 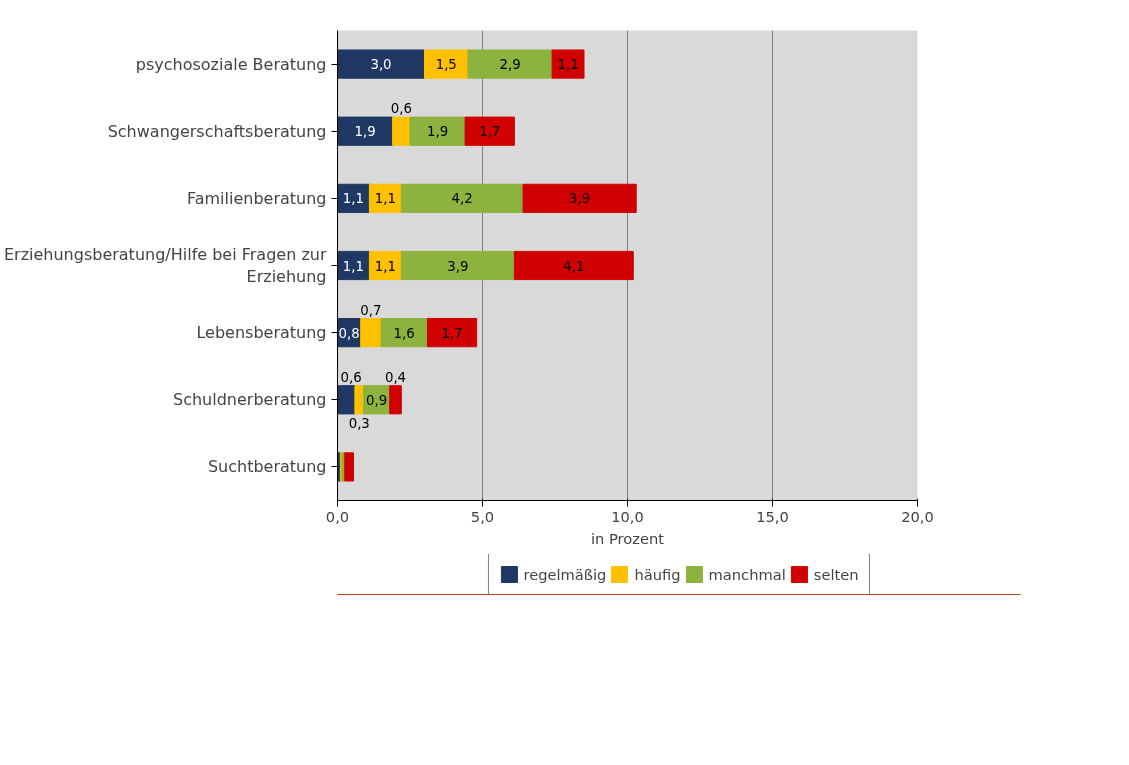 I want to click on y-tick-label: Suchtberatung, so click(x=267, y=467).